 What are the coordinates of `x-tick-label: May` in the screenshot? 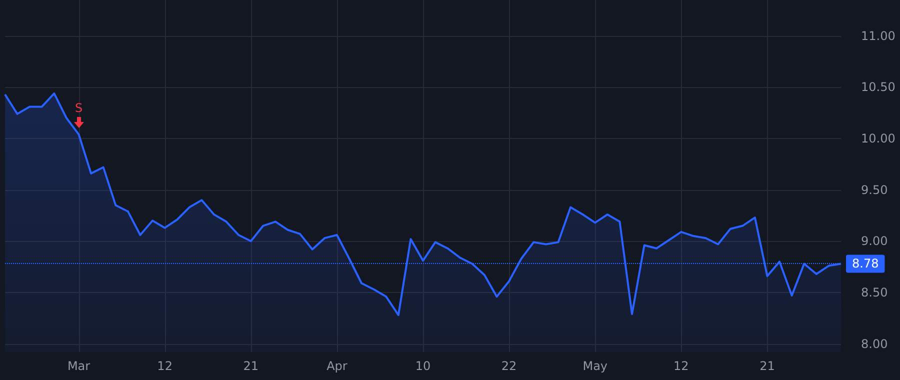 It's located at (595, 366).